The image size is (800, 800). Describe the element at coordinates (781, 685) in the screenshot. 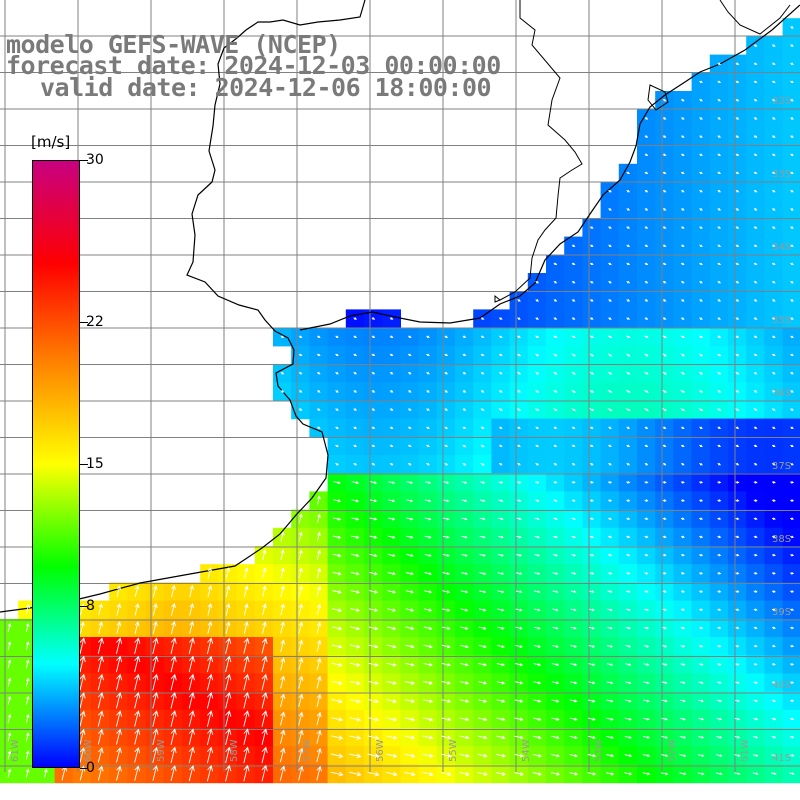

I see `latitude-label: 40S` at that location.